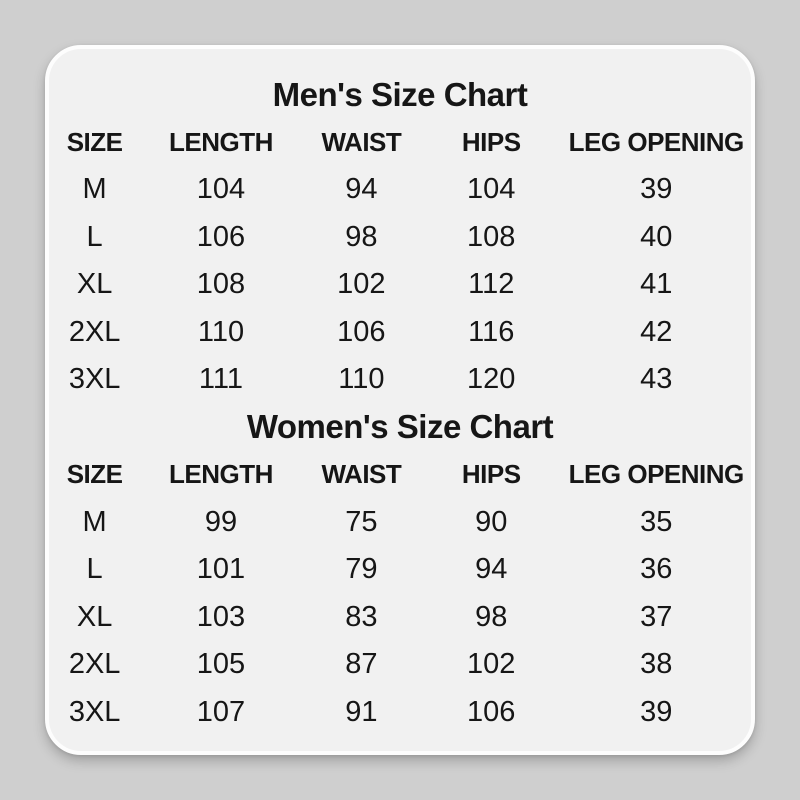  Describe the element at coordinates (400, 333) in the screenshot. I see `table-row: 2XL 110 106 116 42` at that location.